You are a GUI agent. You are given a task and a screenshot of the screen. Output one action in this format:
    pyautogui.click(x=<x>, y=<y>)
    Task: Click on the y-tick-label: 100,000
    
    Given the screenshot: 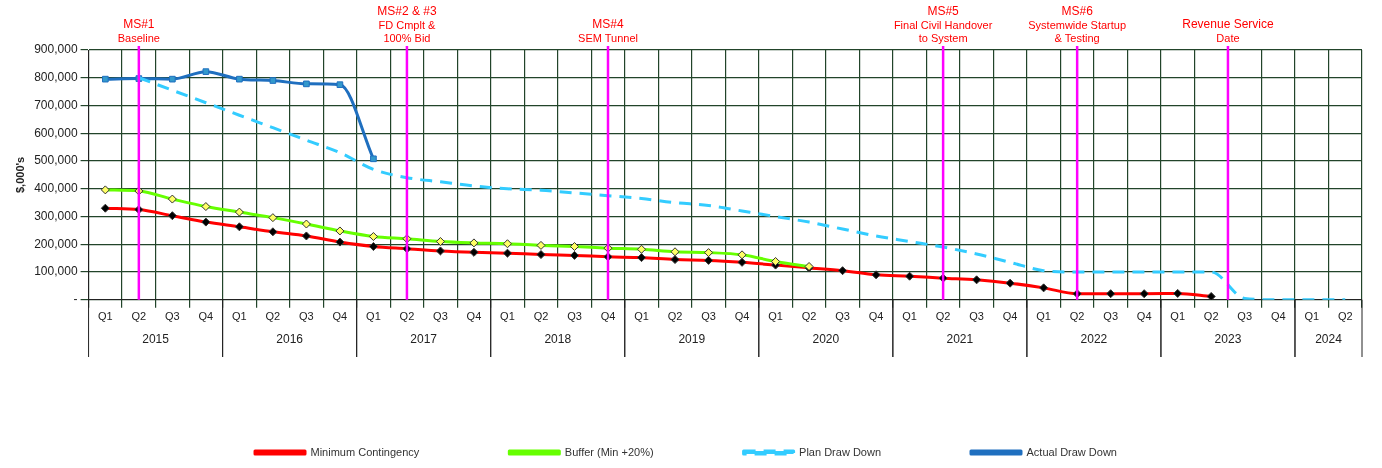 What is the action you would take?
    pyautogui.click(x=56, y=271)
    